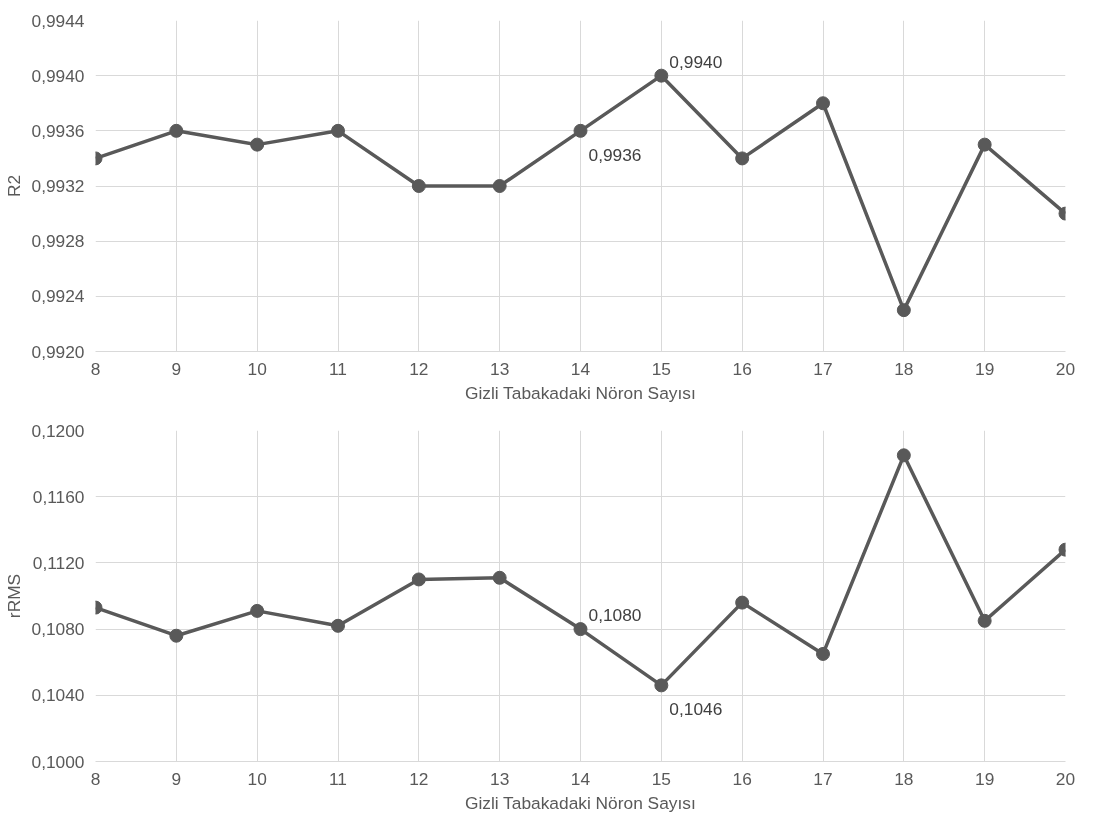 The height and width of the screenshot is (821, 1101). I want to click on y-tick-label: 0,9940, so click(58, 75).